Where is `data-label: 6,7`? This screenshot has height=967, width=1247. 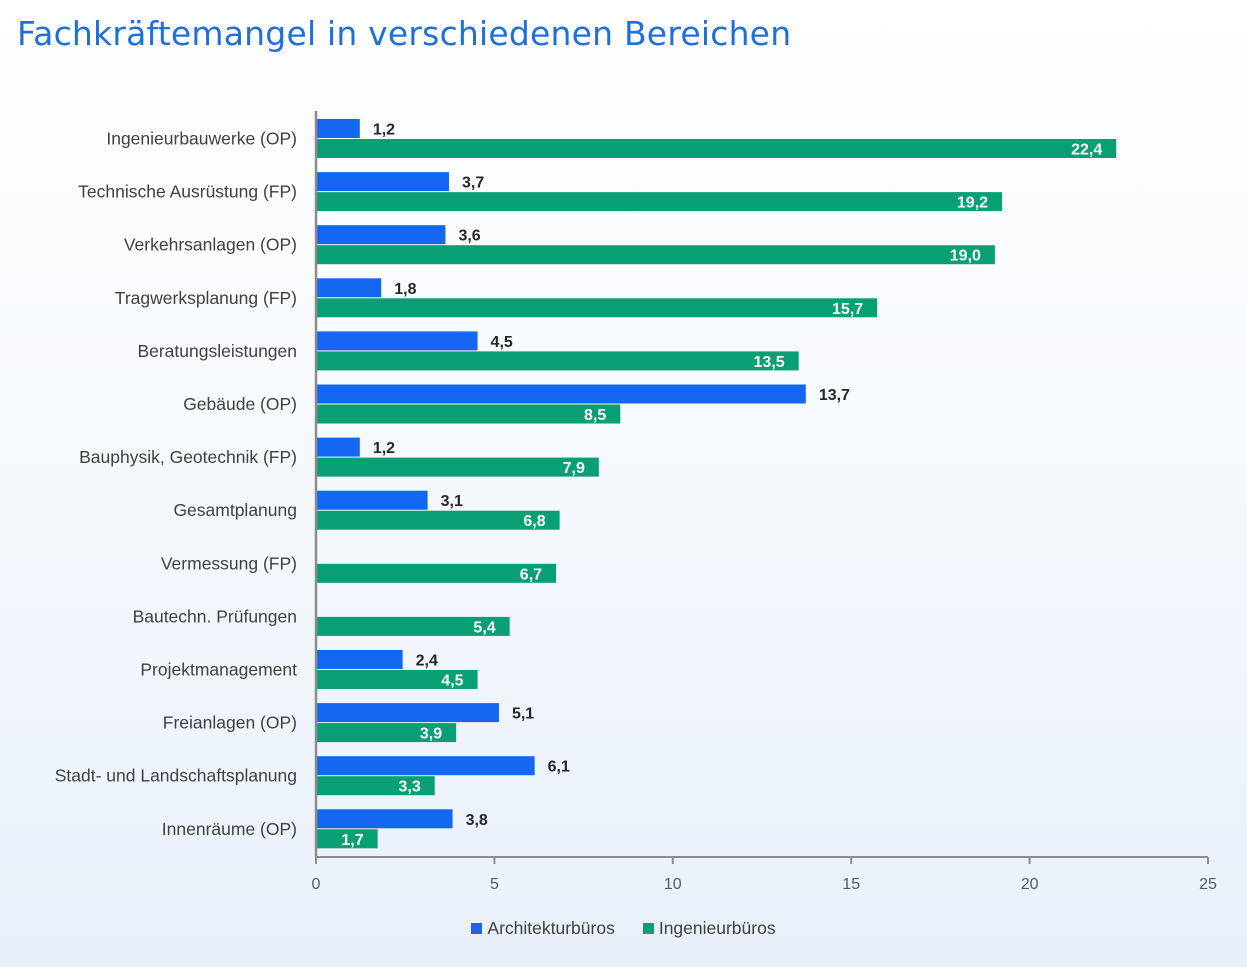
data-label: 6,7 is located at coordinates (531, 574).